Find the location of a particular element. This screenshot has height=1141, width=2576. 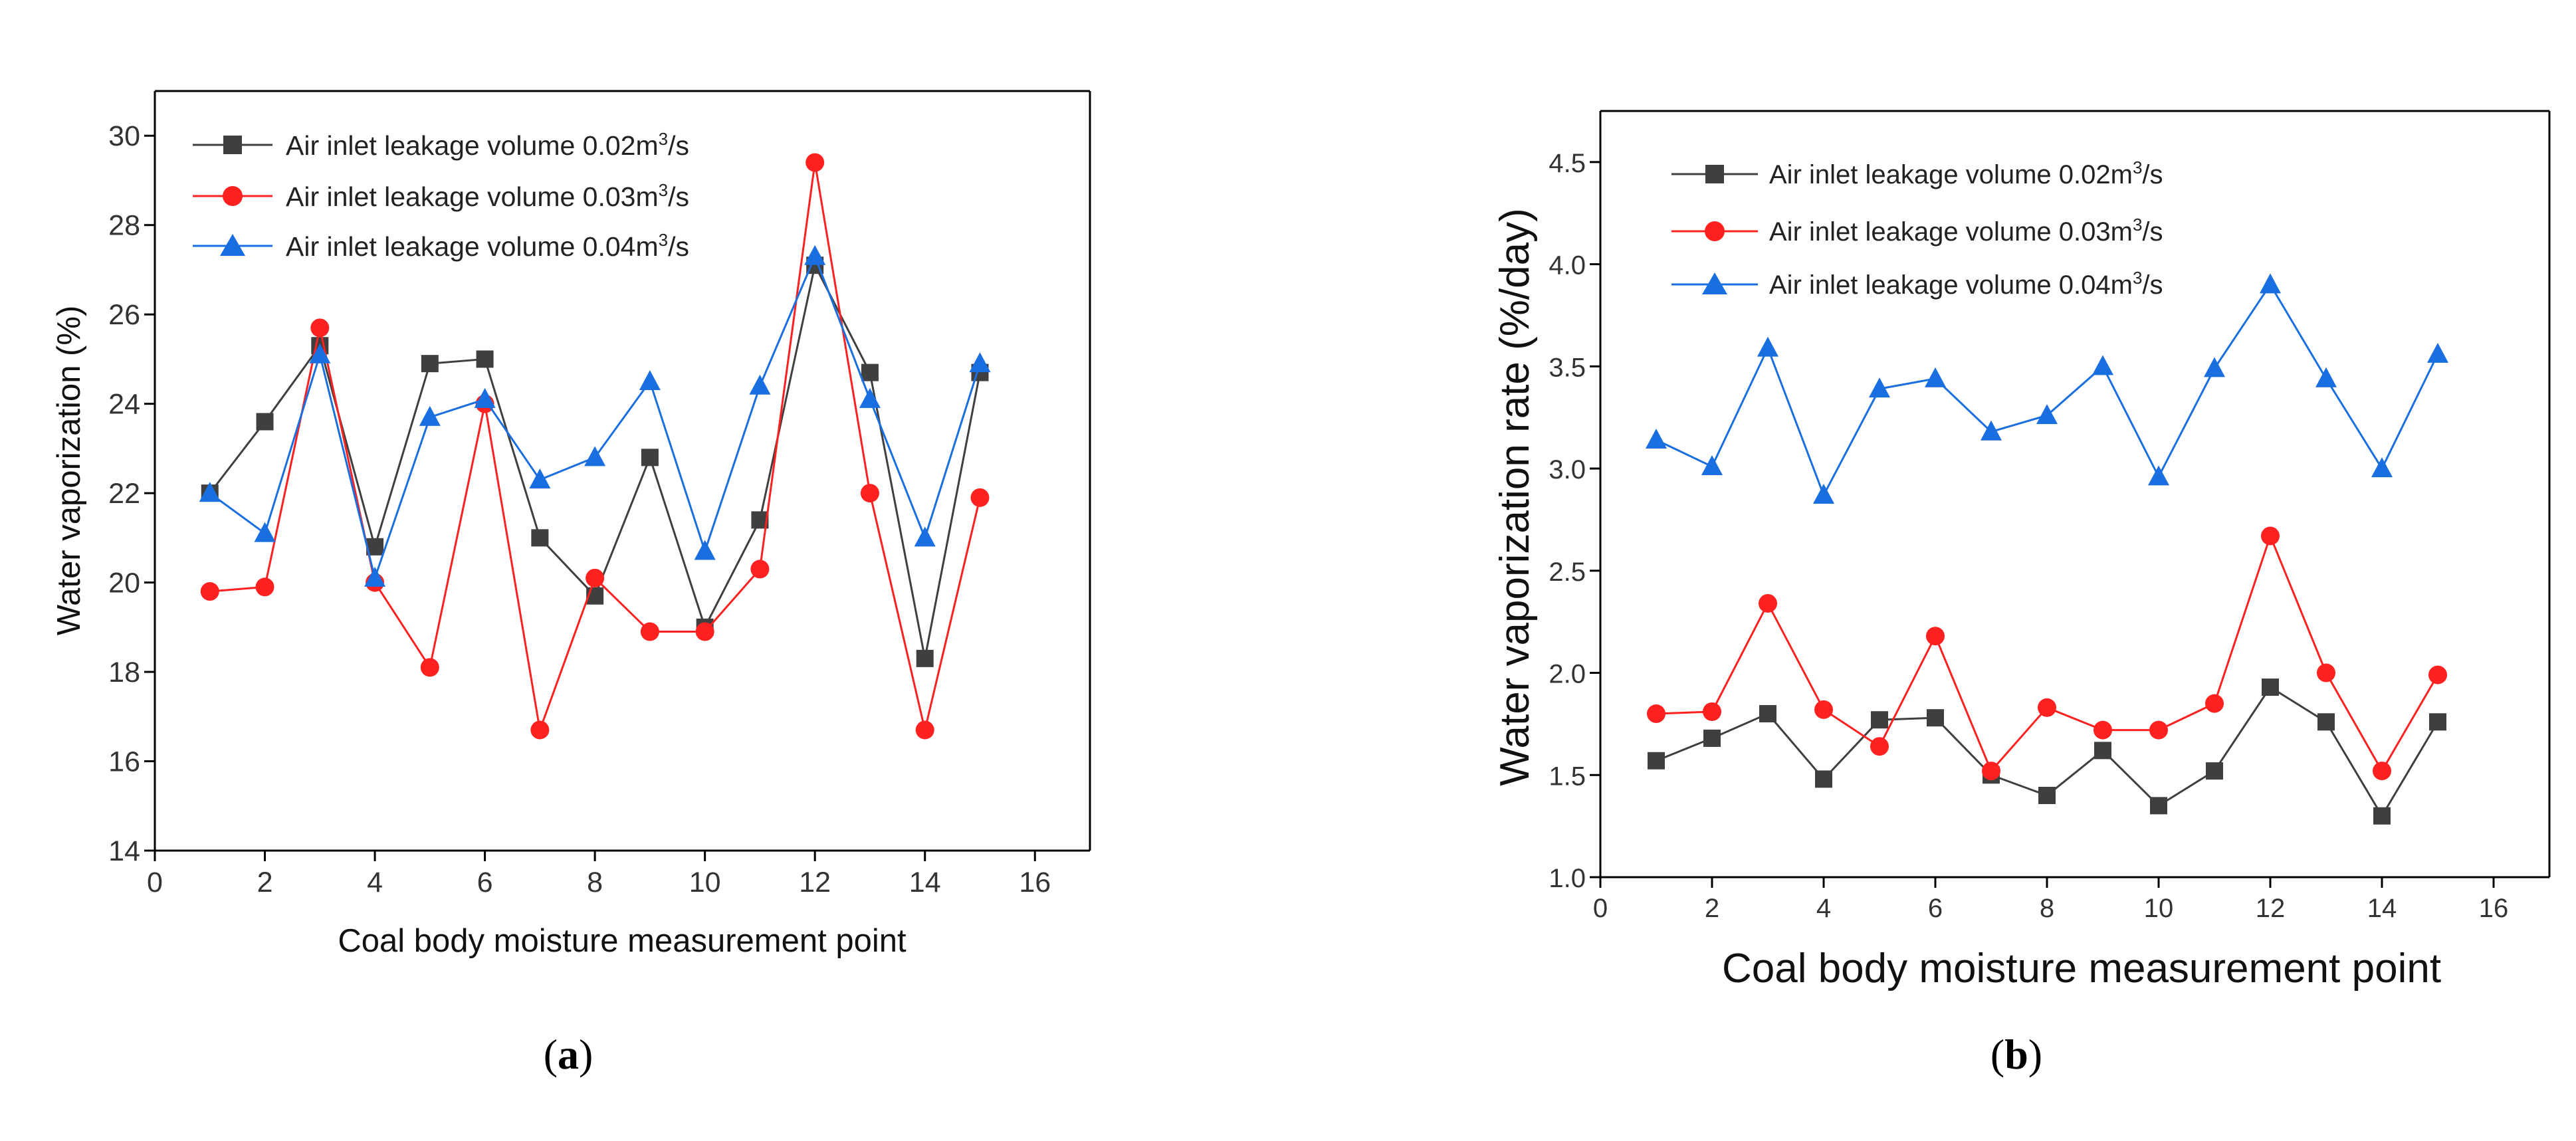

panel-a-legend-label-1-sup: 3 is located at coordinates (663, 139).